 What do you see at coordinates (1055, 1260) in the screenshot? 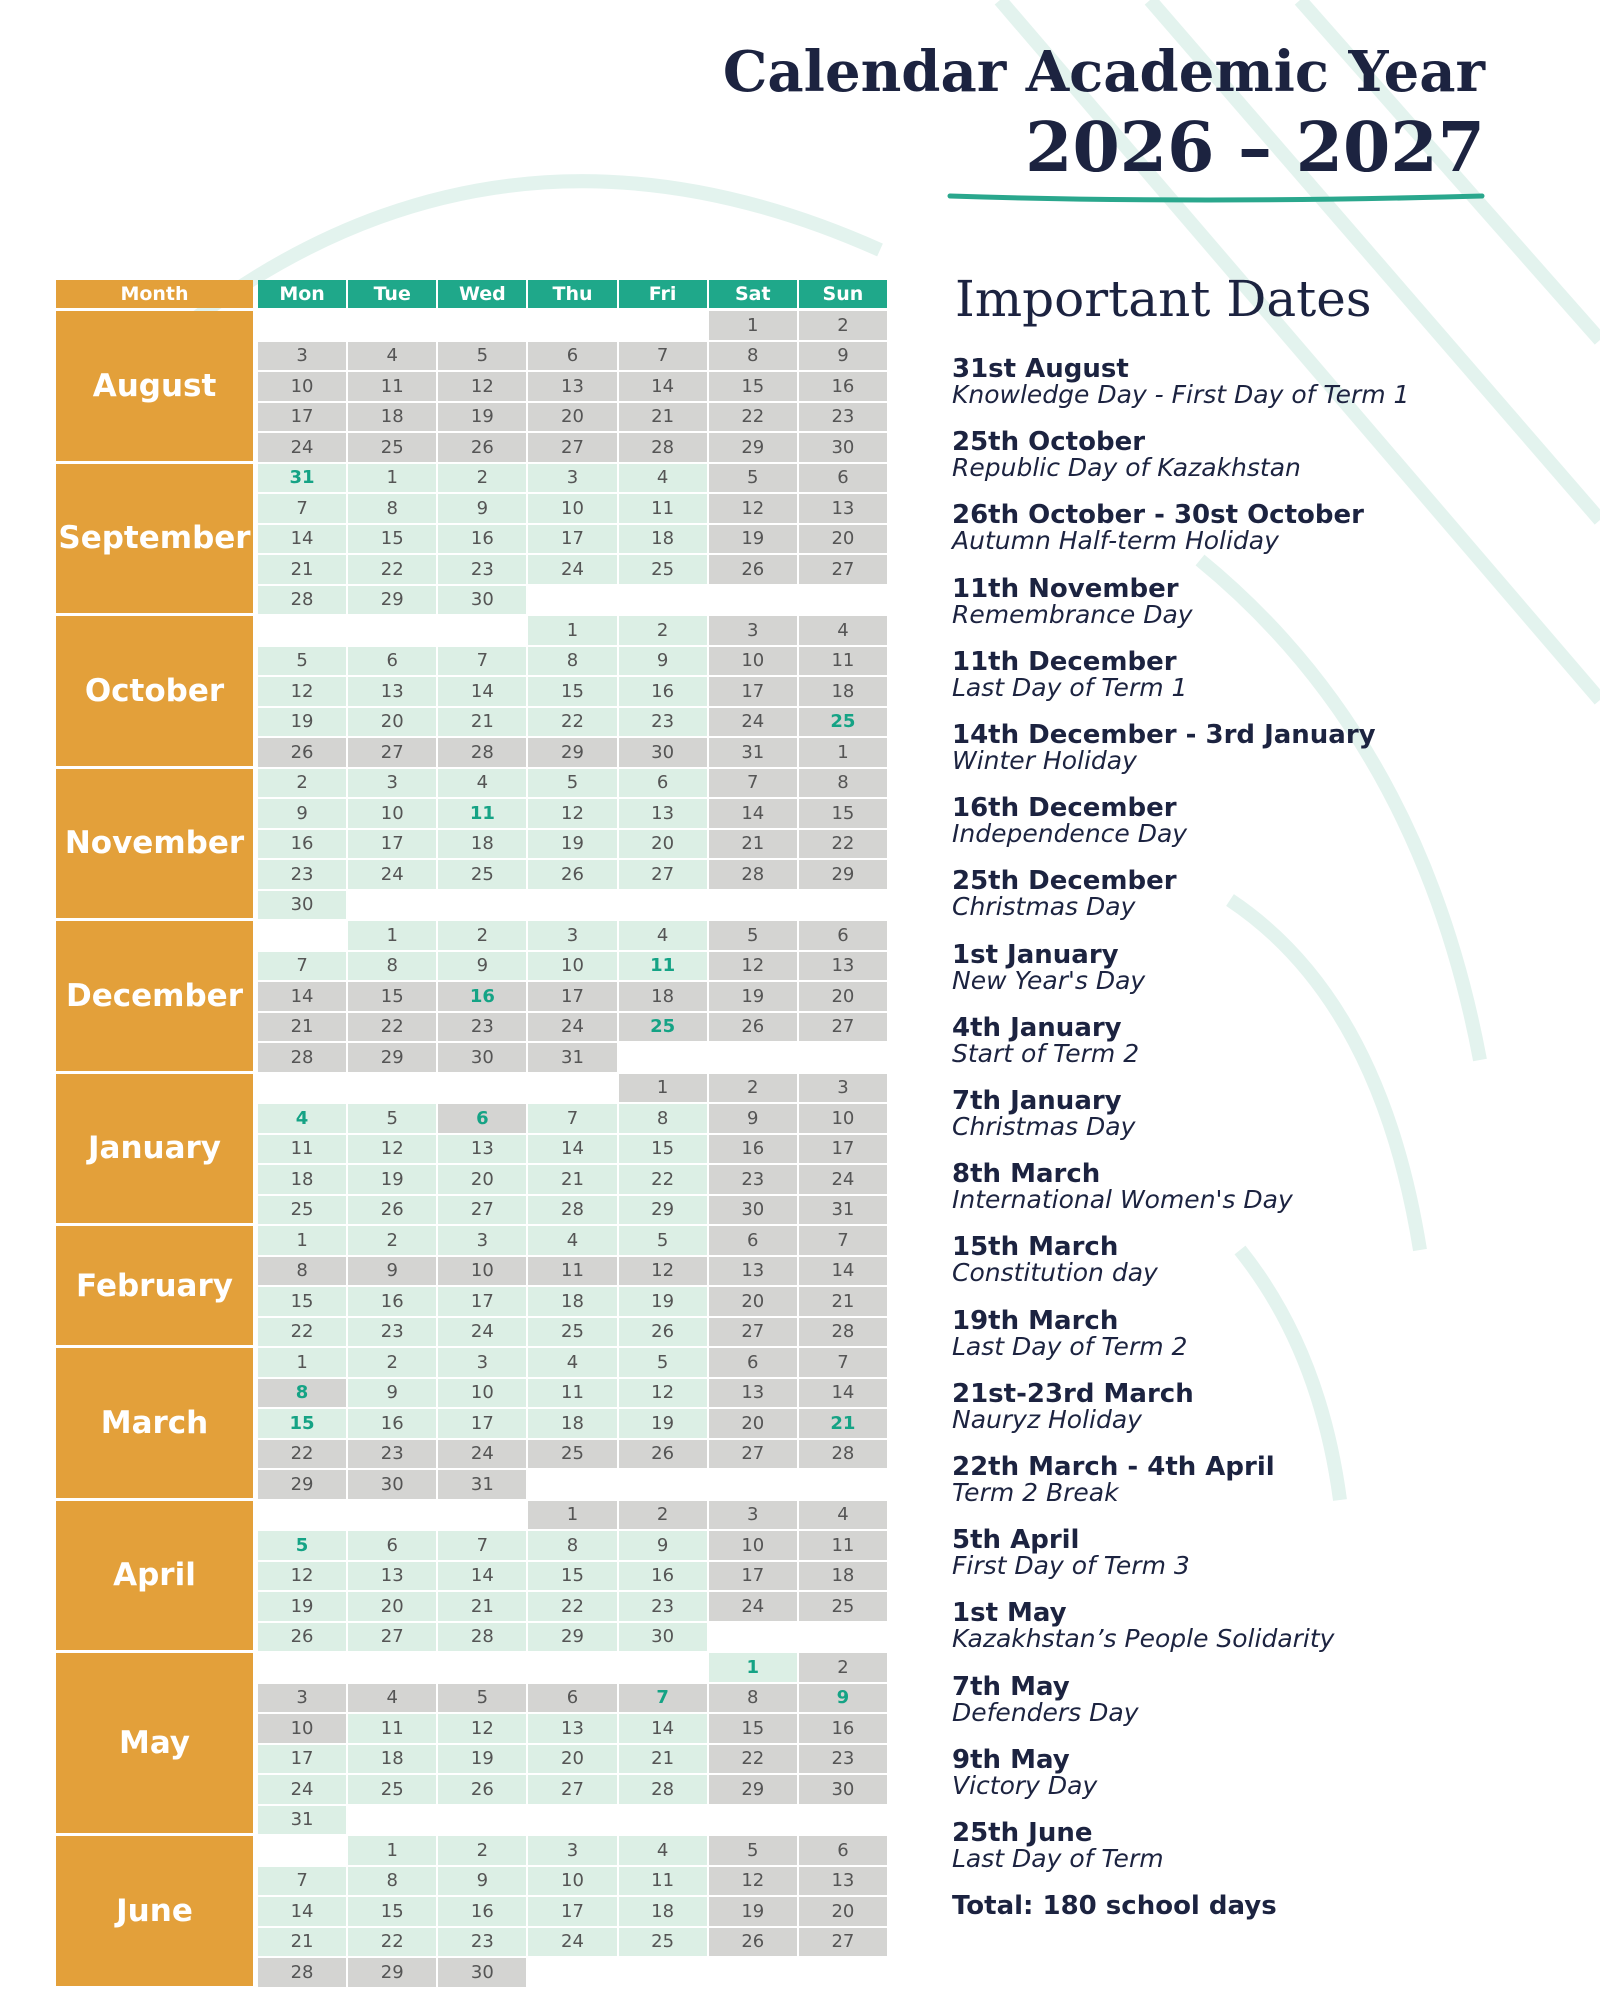
I see `date-entry: 15th March Constitution day` at bounding box center [1055, 1260].